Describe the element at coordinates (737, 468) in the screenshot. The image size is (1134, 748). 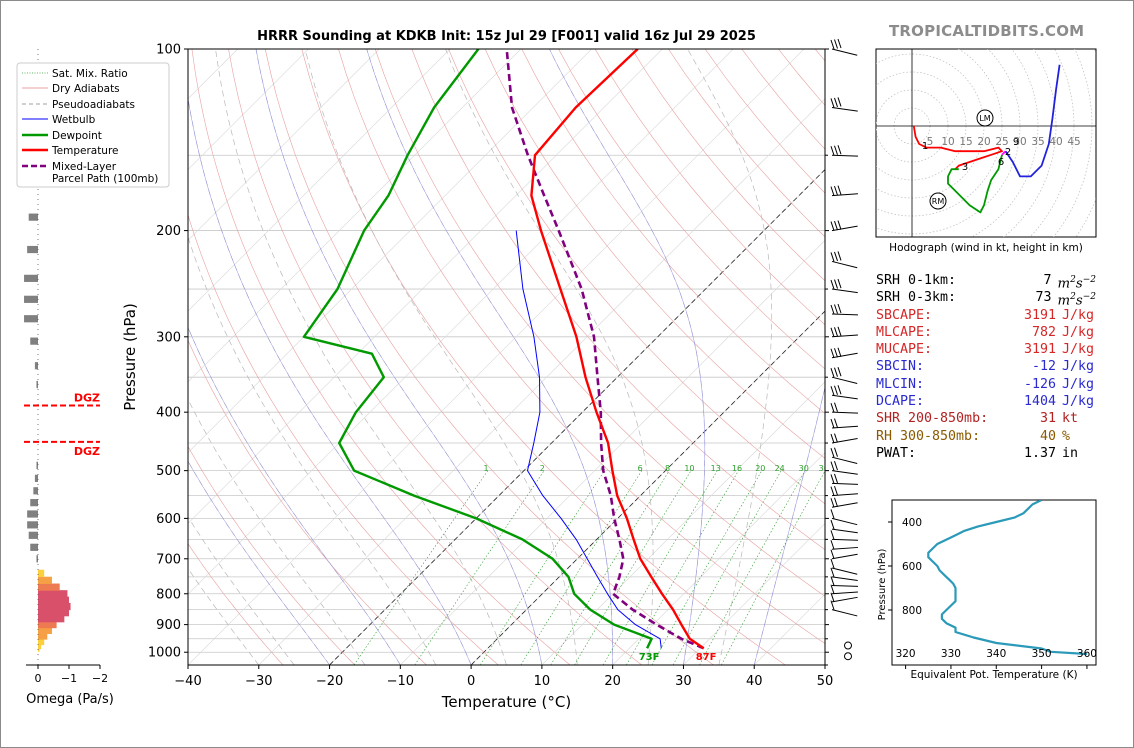
I see `mixing-ratio-label: 16` at that location.